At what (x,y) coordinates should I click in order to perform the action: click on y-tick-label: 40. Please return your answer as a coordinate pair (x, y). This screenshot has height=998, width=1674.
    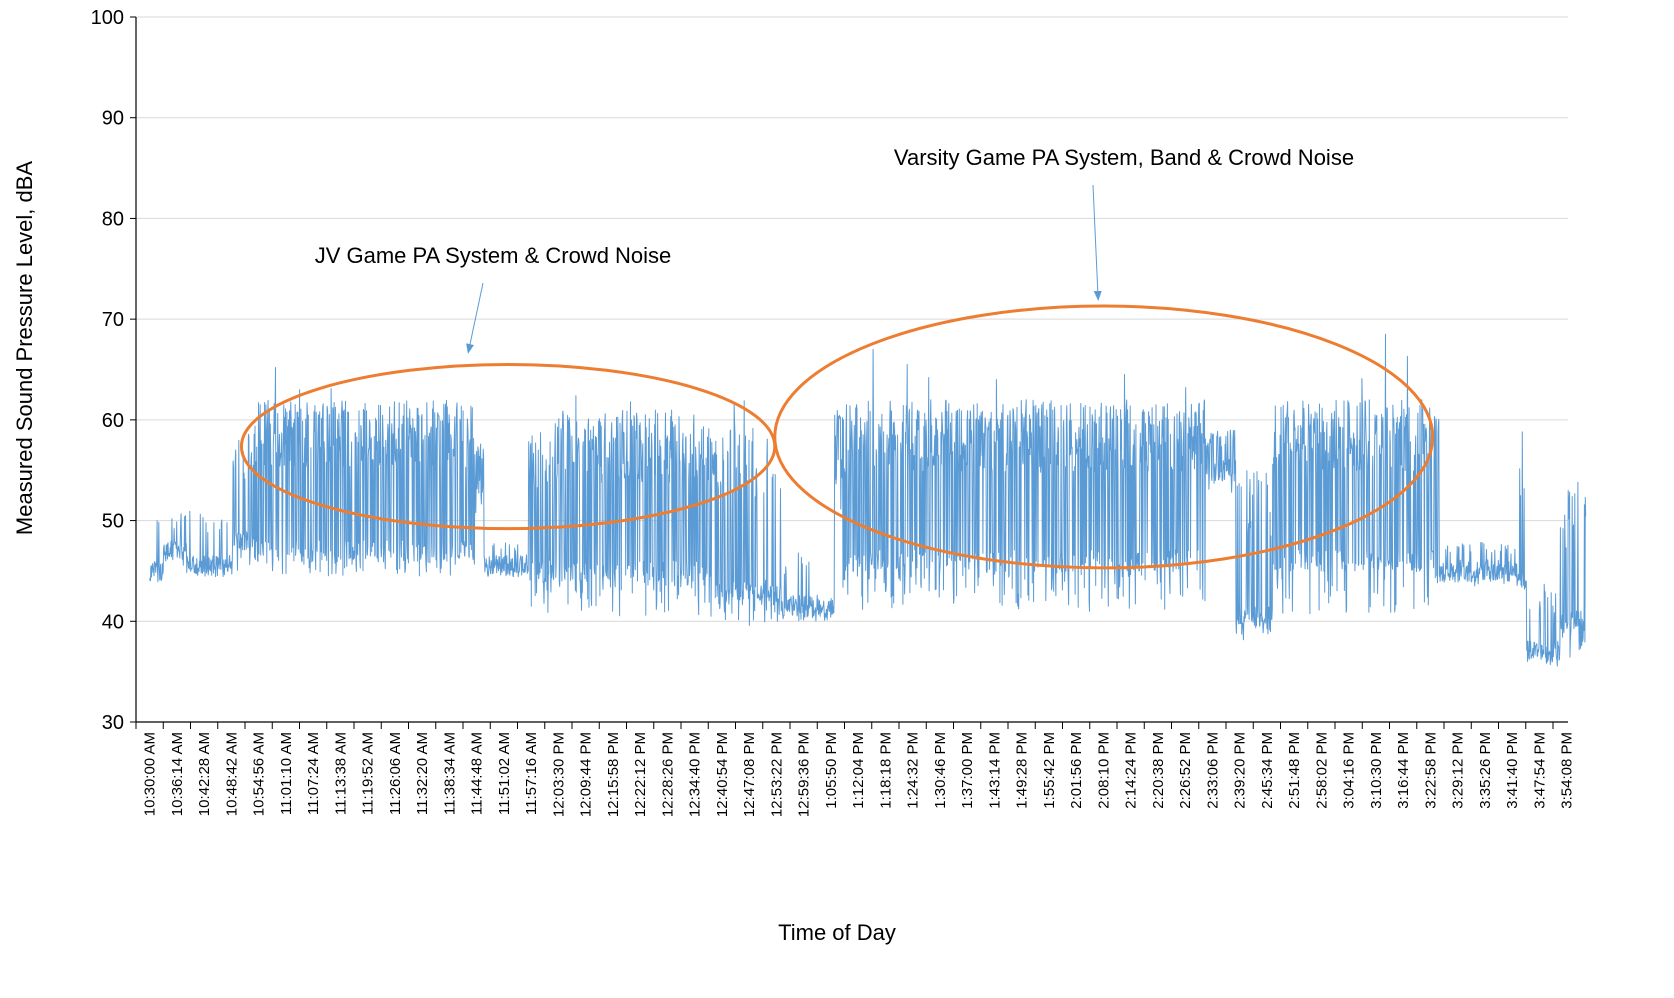
    Looking at the image, I should click on (113, 622).